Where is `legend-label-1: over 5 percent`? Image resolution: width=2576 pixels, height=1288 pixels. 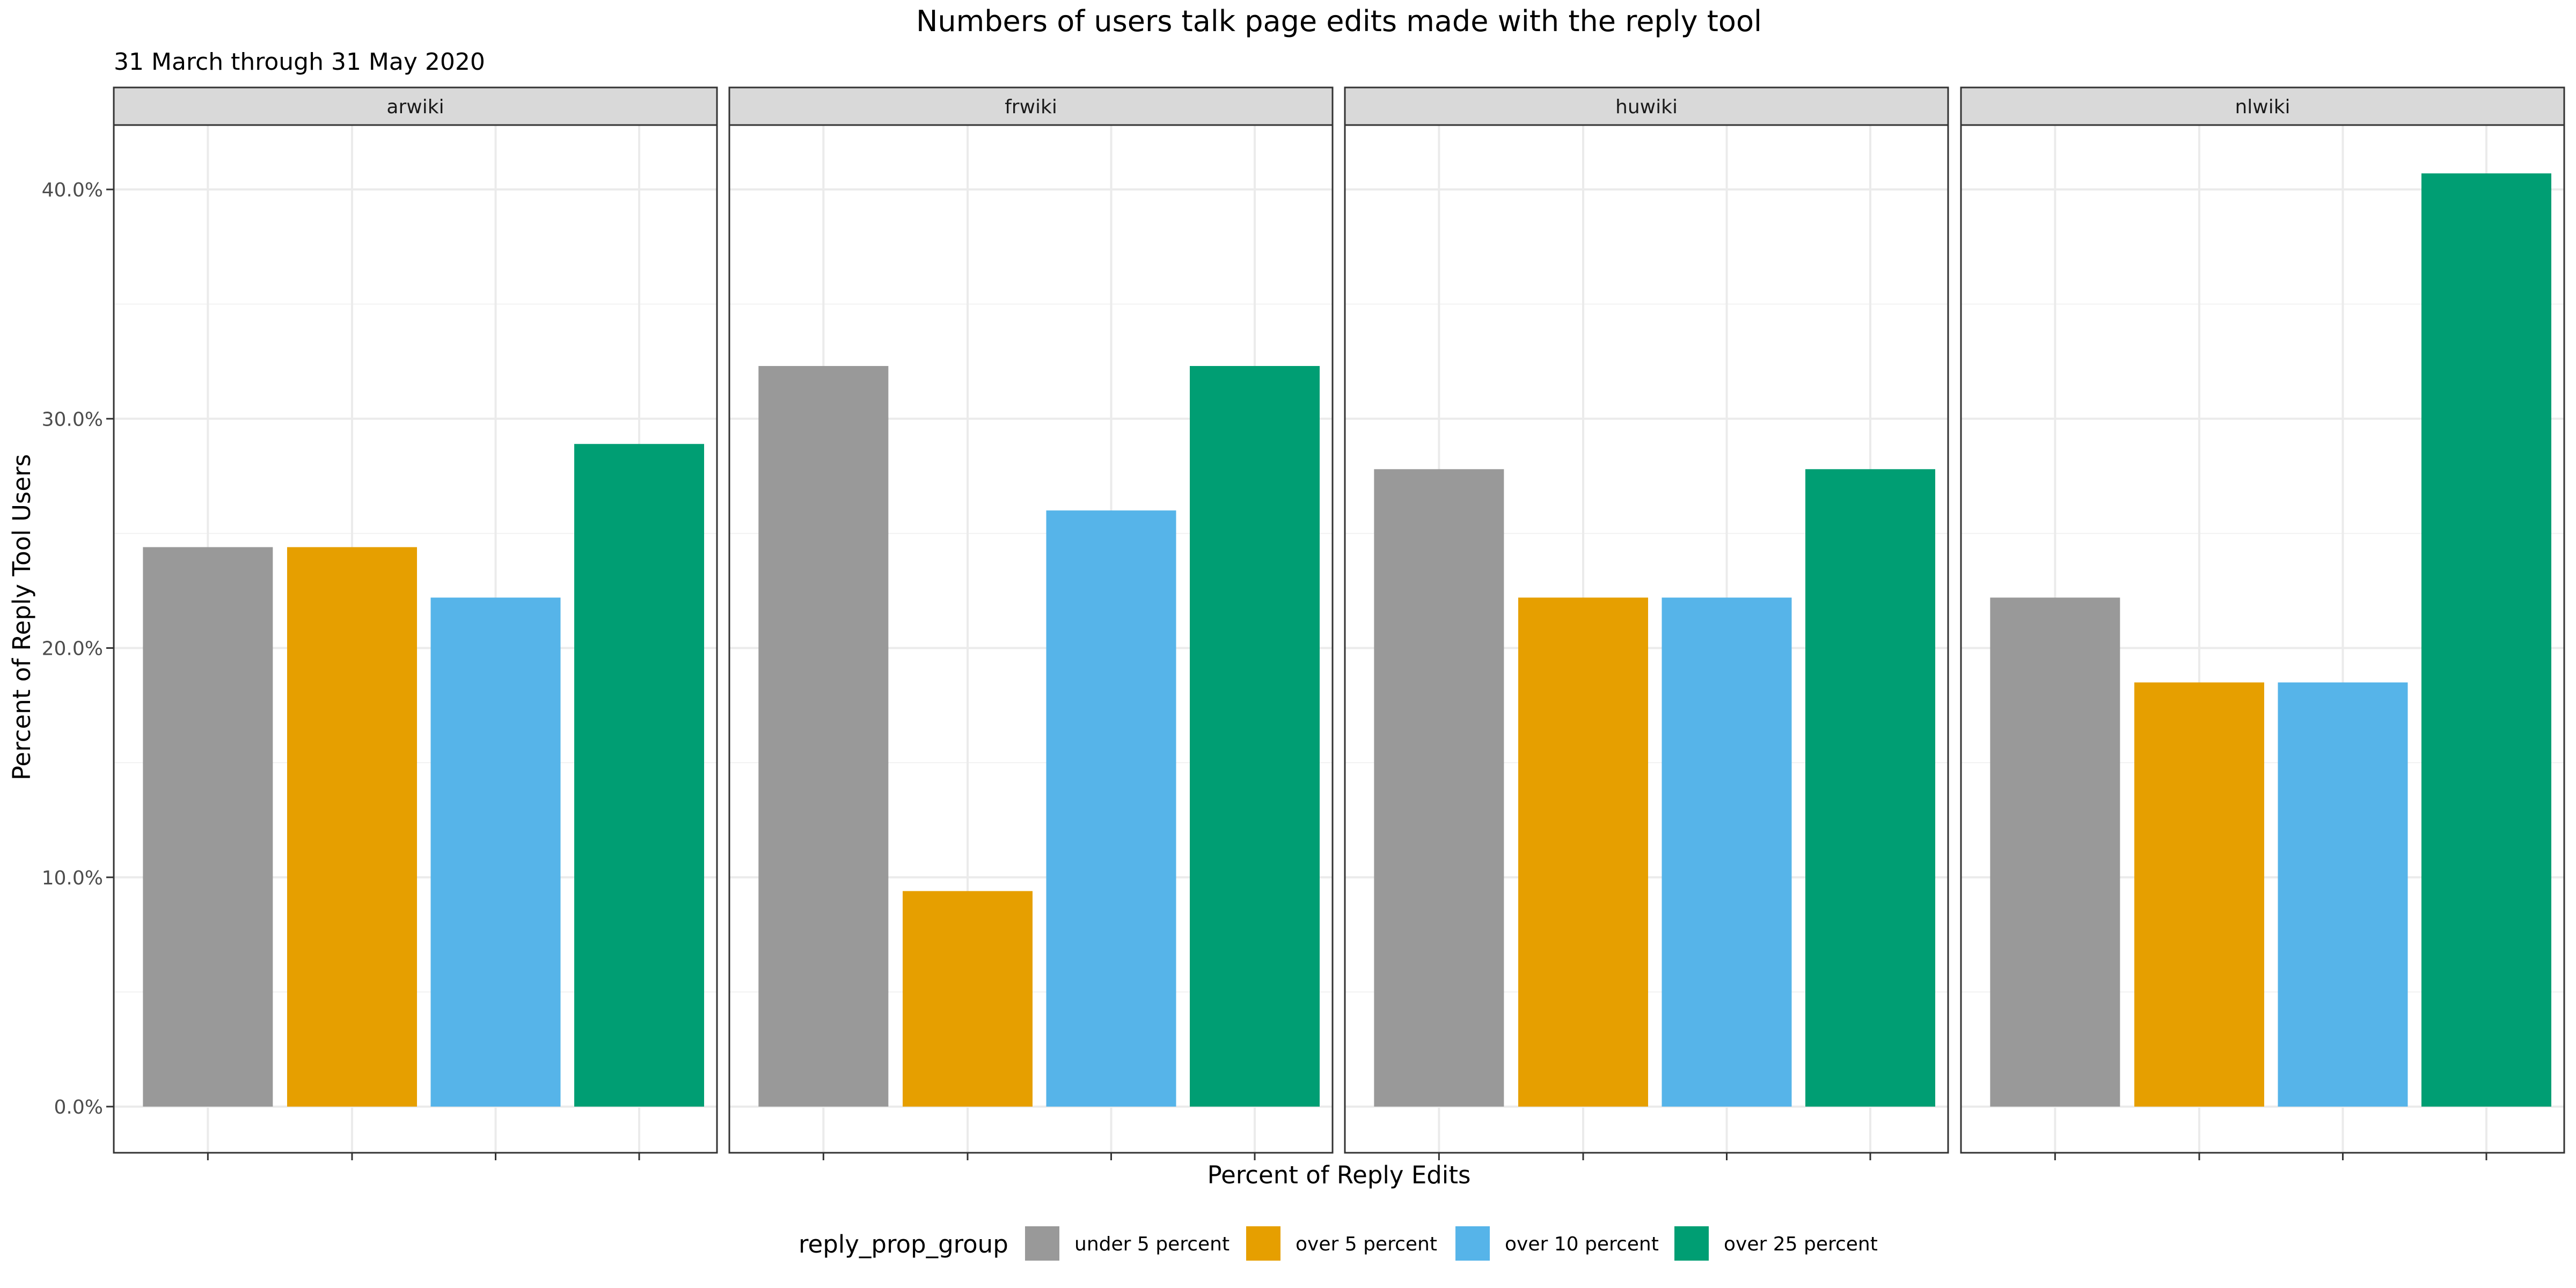
legend-label-1: over 5 percent is located at coordinates (1366, 1244).